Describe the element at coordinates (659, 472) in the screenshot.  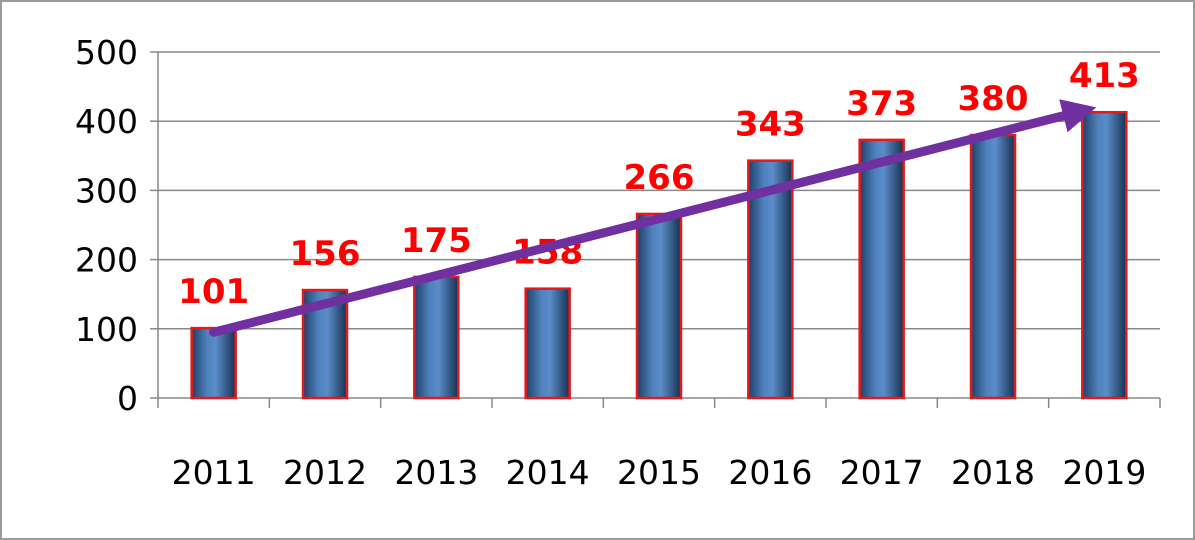
I see `x-tick-label: 2015` at that location.